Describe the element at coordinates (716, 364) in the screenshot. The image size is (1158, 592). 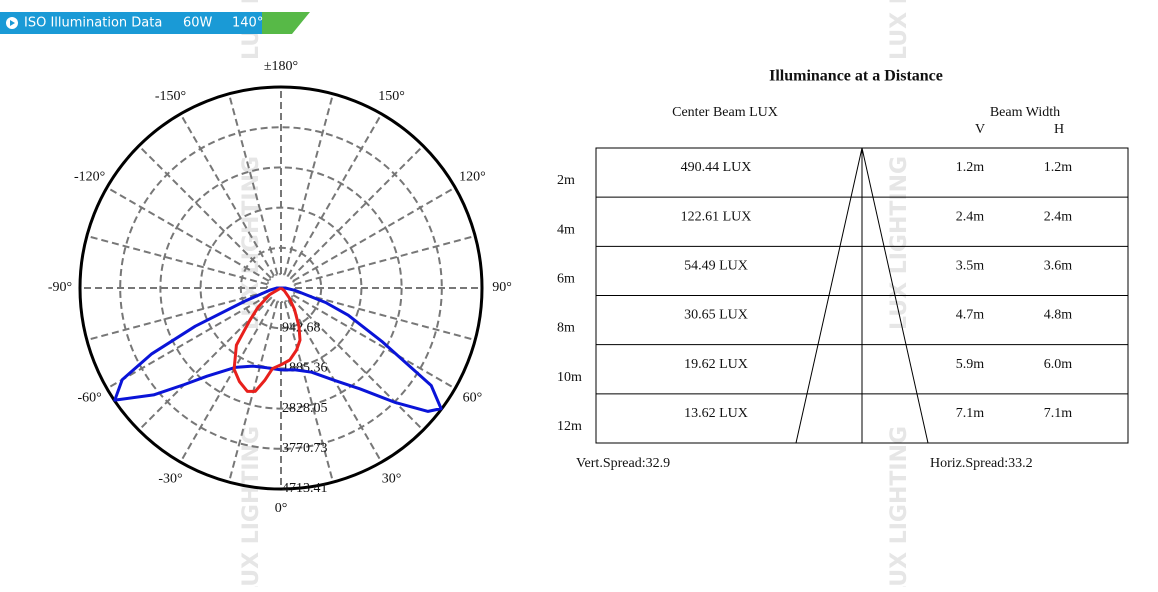
I see `lux-value: 19.62 LUX` at that location.